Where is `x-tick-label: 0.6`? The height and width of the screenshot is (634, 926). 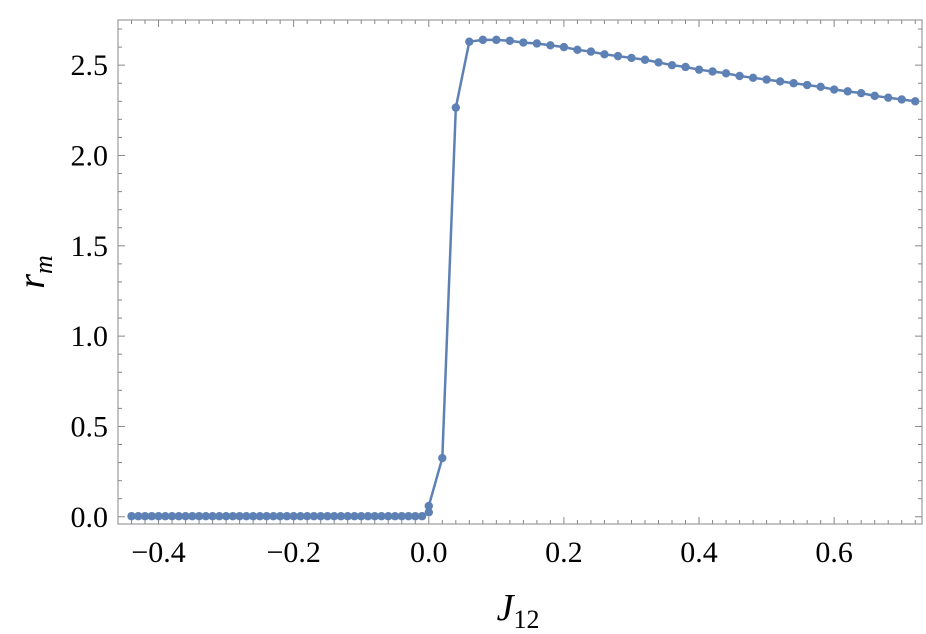
x-tick-label: 0.6 is located at coordinates (834, 552).